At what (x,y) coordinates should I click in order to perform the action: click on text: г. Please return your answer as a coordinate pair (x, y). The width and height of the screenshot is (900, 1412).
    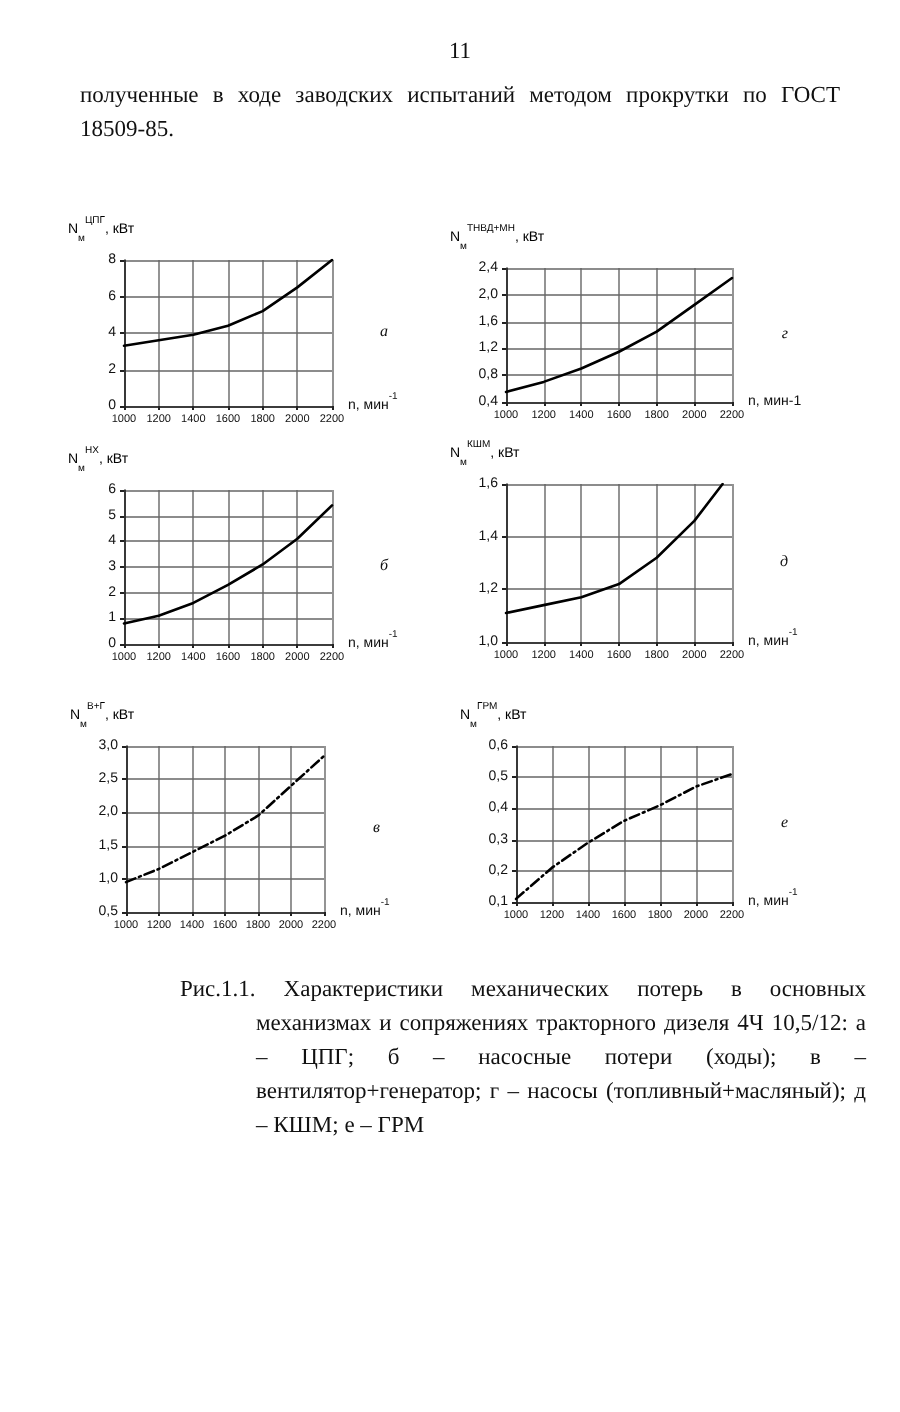
    Looking at the image, I should click on (785, 333).